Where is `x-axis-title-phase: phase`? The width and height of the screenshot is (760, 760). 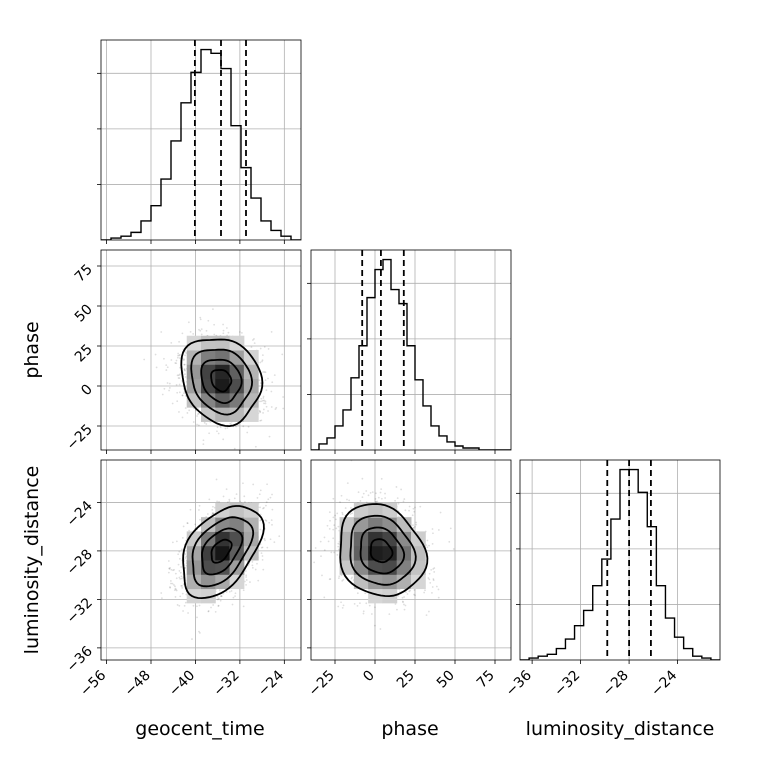 x-axis-title-phase: phase is located at coordinates (409, 729).